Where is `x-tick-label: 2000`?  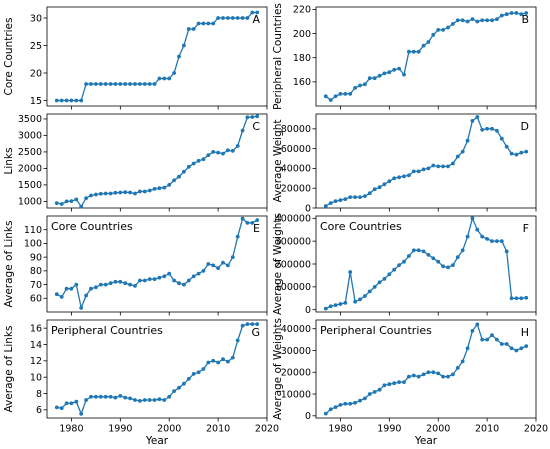
x-tick-label: 2000 is located at coordinates (169, 429).